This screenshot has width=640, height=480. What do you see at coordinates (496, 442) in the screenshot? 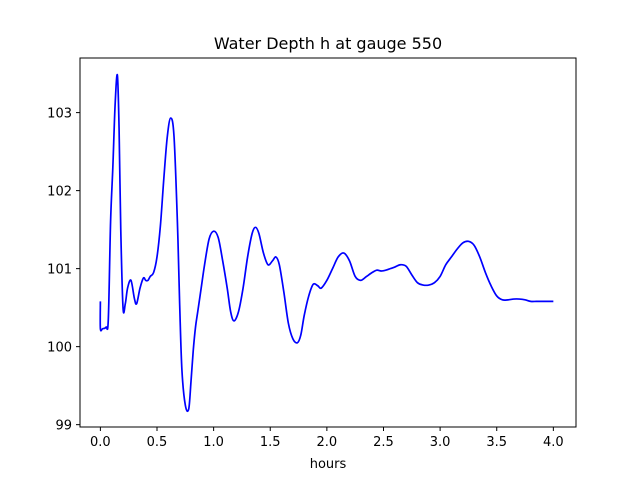
I see `x-tick-label: 3.5` at bounding box center [496, 442].